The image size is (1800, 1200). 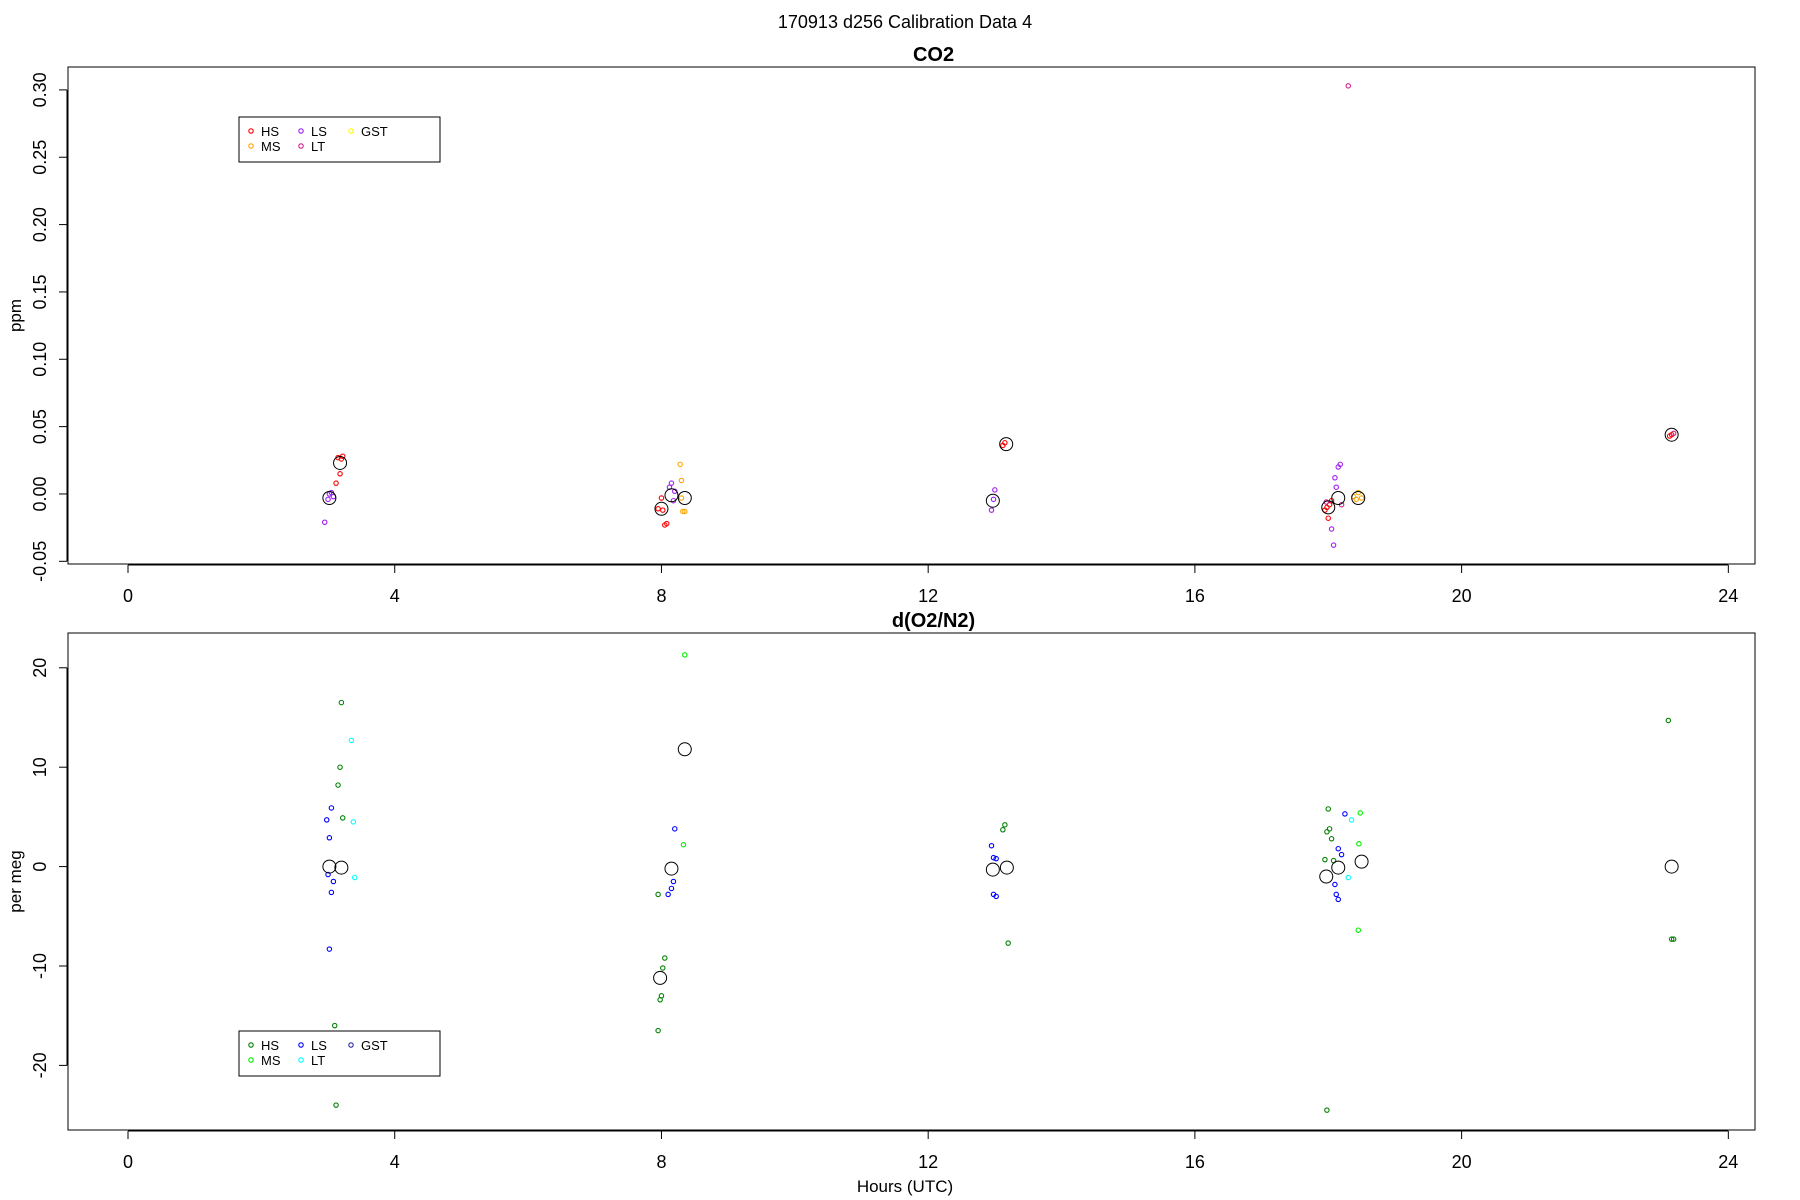 What do you see at coordinates (40, 966) in the screenshot?
I see `y-tick-label: -10` at bounding box center [40, 966].